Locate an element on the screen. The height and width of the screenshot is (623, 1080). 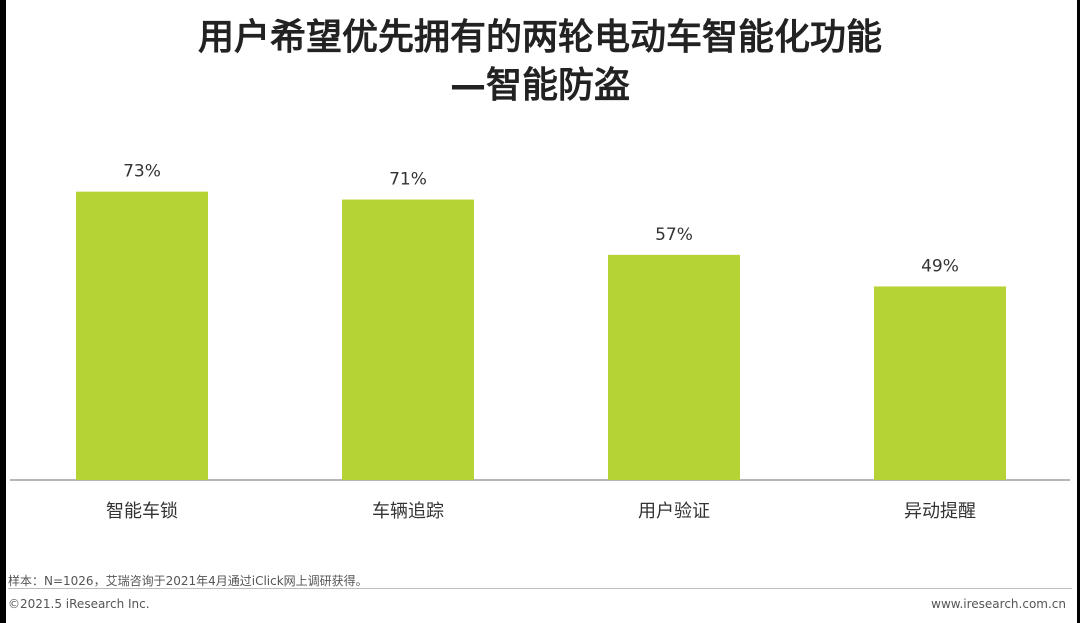
bar-data-label: 49% is located at coordinates (940, 266).